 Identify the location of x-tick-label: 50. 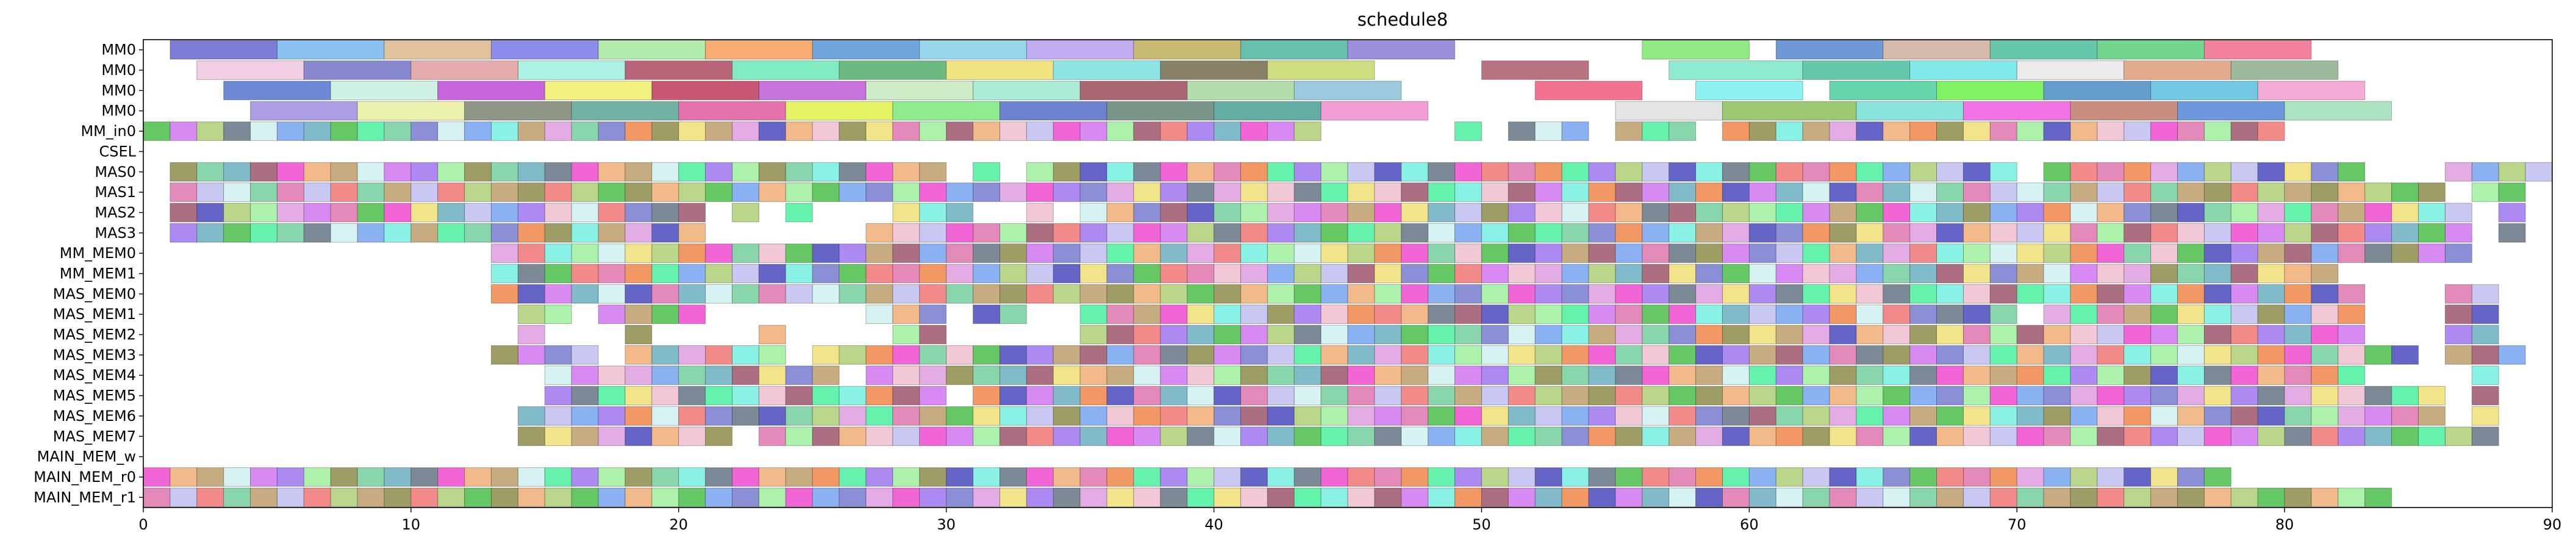
(1481, 524).